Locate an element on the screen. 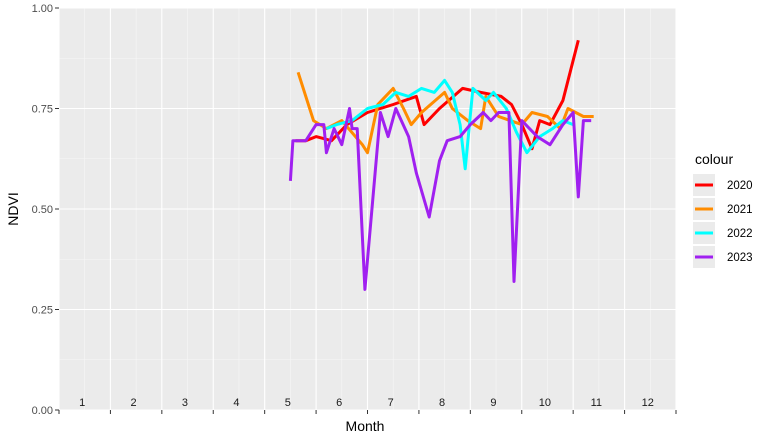  month-label: 5 is located at coordinates (288, 403).